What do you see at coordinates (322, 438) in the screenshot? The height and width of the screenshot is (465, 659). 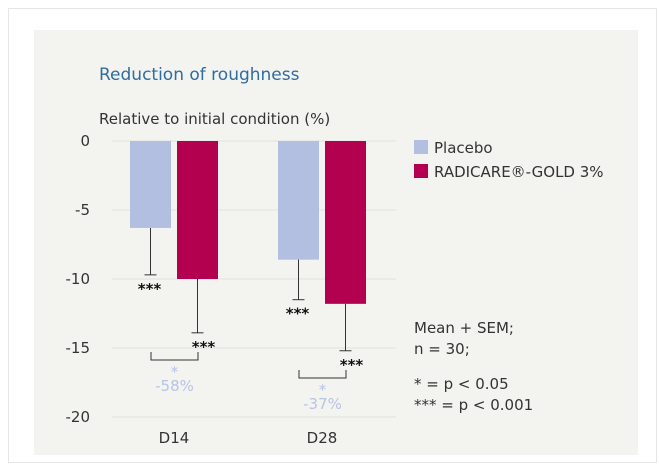 I see `x-tick-label: D28` at bounding box center [322, 438].